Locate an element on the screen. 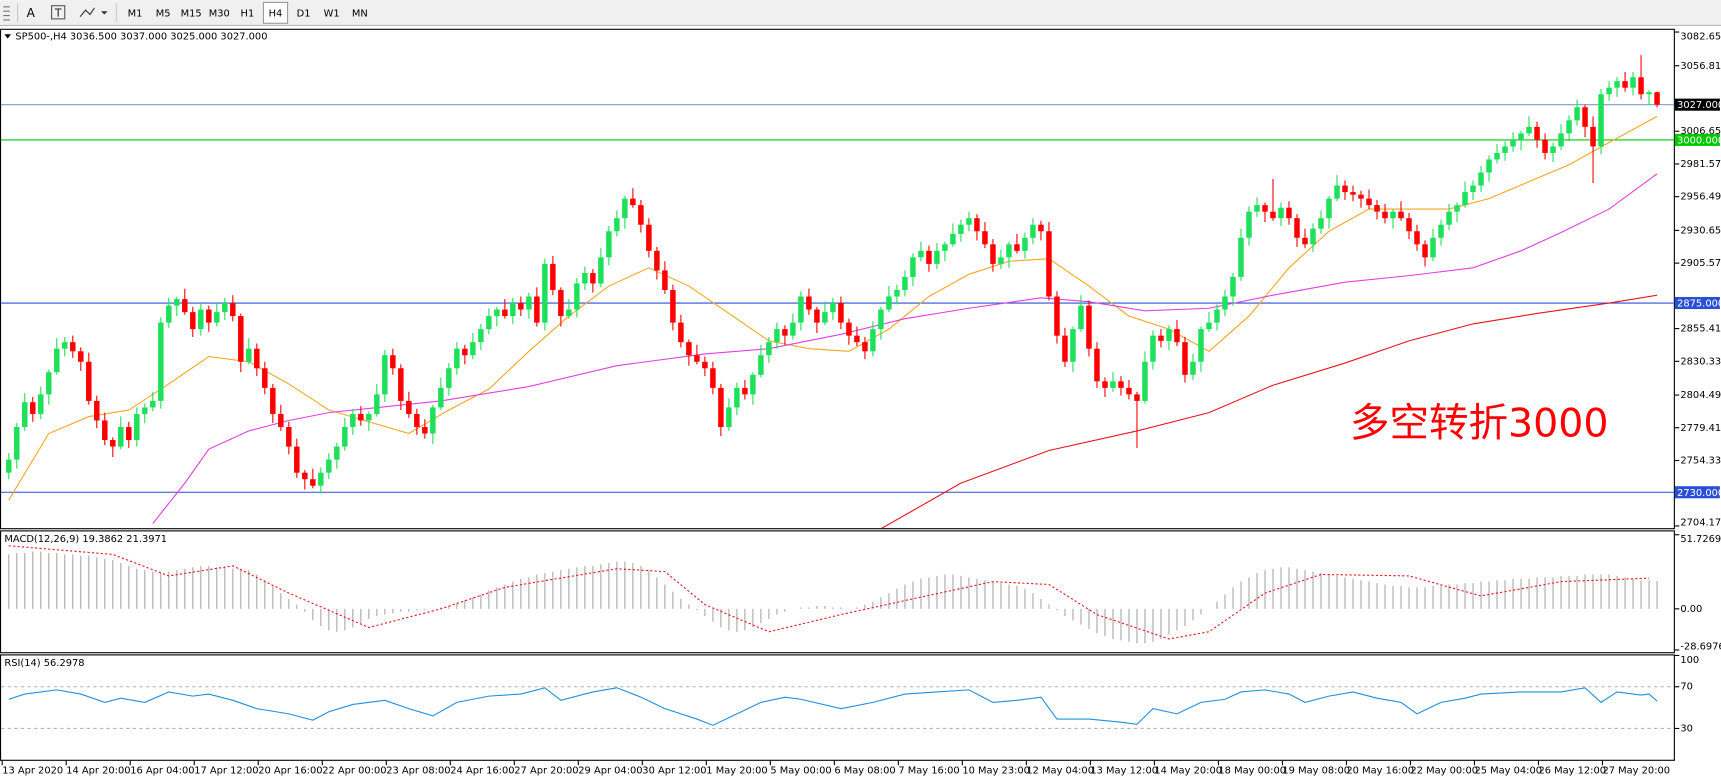 The height and width of the screenshot is (783, 1721). y-tick-label: 3082.650 is located at coordinates (1700, 36).